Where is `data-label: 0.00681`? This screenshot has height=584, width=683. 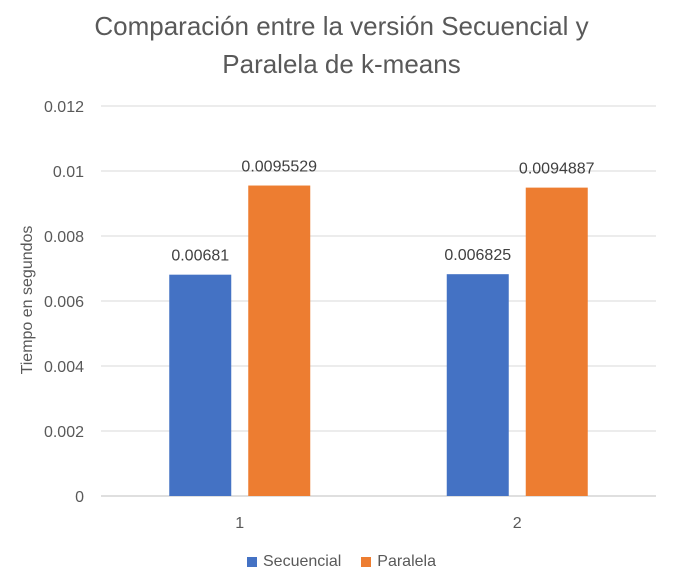 data-label: 0.00681 is located at coordinates (200, 256).